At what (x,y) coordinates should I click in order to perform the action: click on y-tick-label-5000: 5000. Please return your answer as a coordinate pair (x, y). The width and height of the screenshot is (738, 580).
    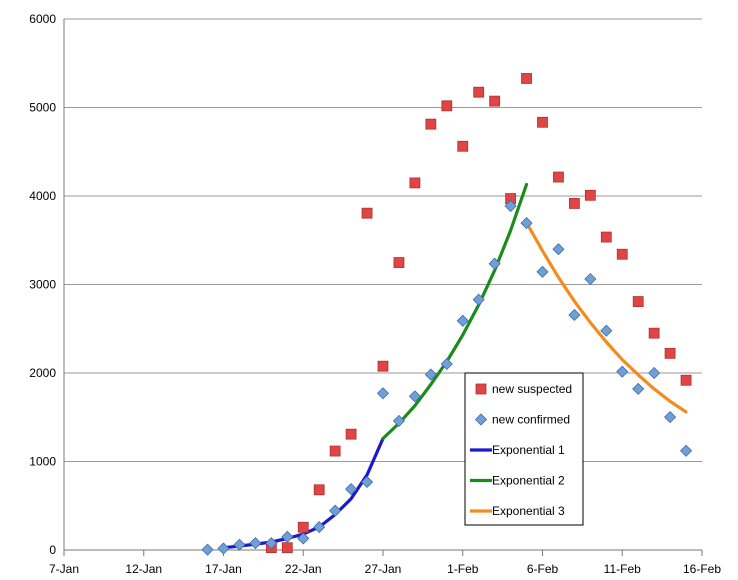
    Looking at the image, I should click on (42, 108).